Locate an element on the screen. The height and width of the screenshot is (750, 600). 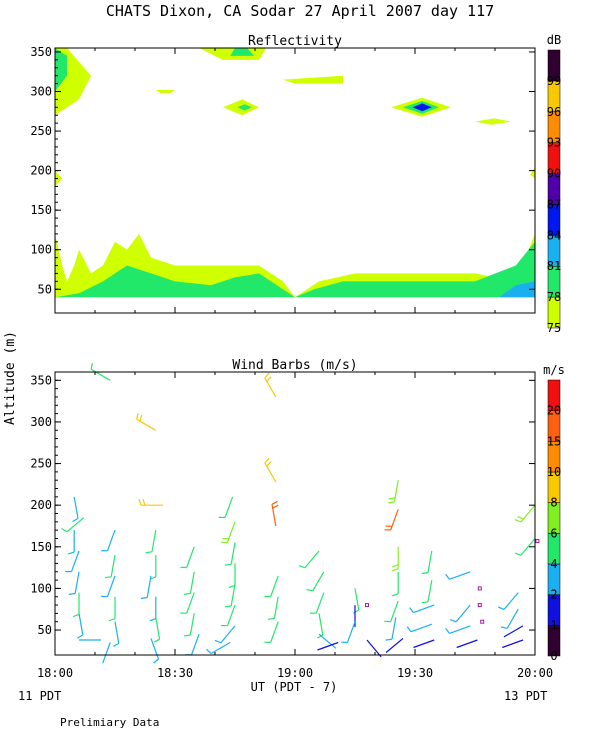
colorbar-label: 81 is located at coordinates (554, 266).